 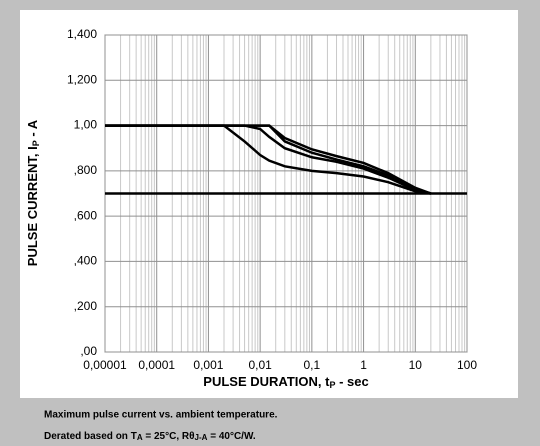 What do you see at coordinates (467, 365) in the screenshot?
I see `x-tick-label: 100` at bounding box center [467, 365].